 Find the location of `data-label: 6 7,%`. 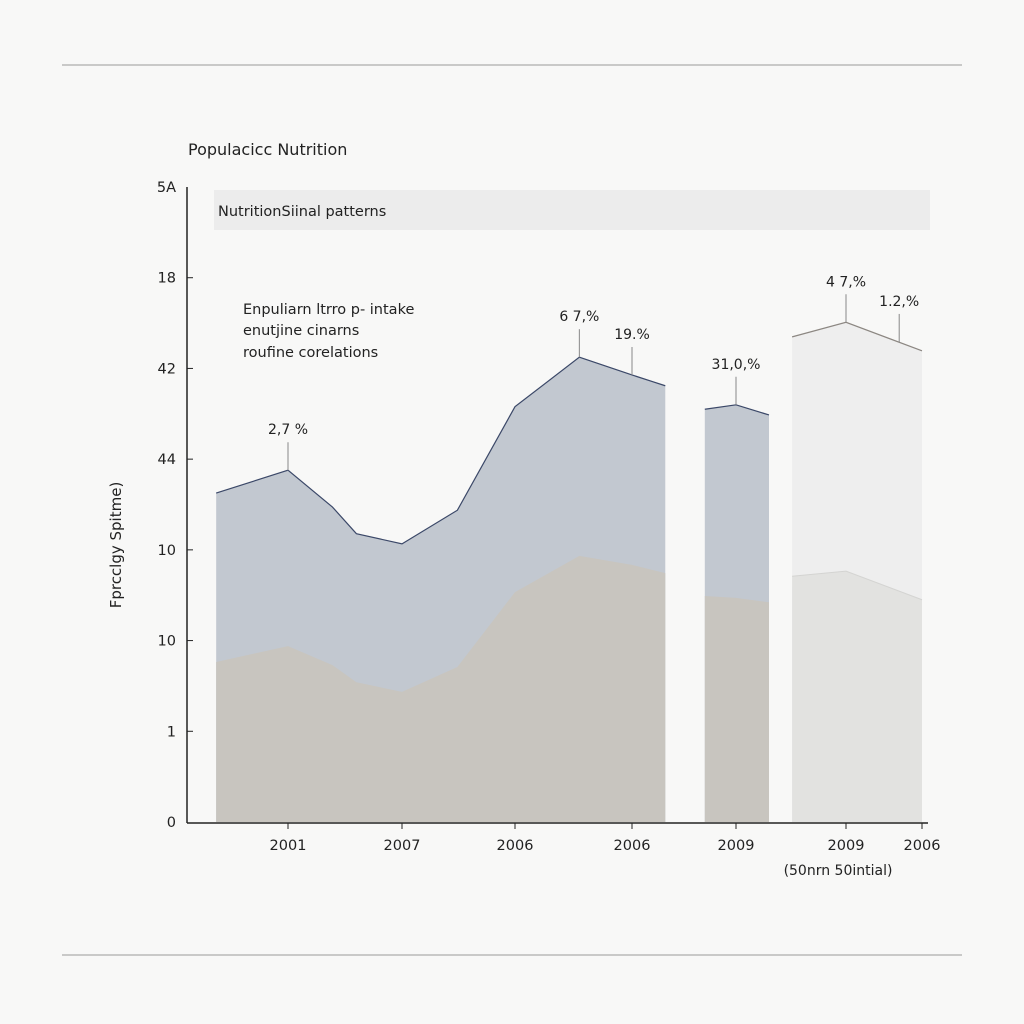

data-label: 6 7,% is located at coordinates (579, 317).